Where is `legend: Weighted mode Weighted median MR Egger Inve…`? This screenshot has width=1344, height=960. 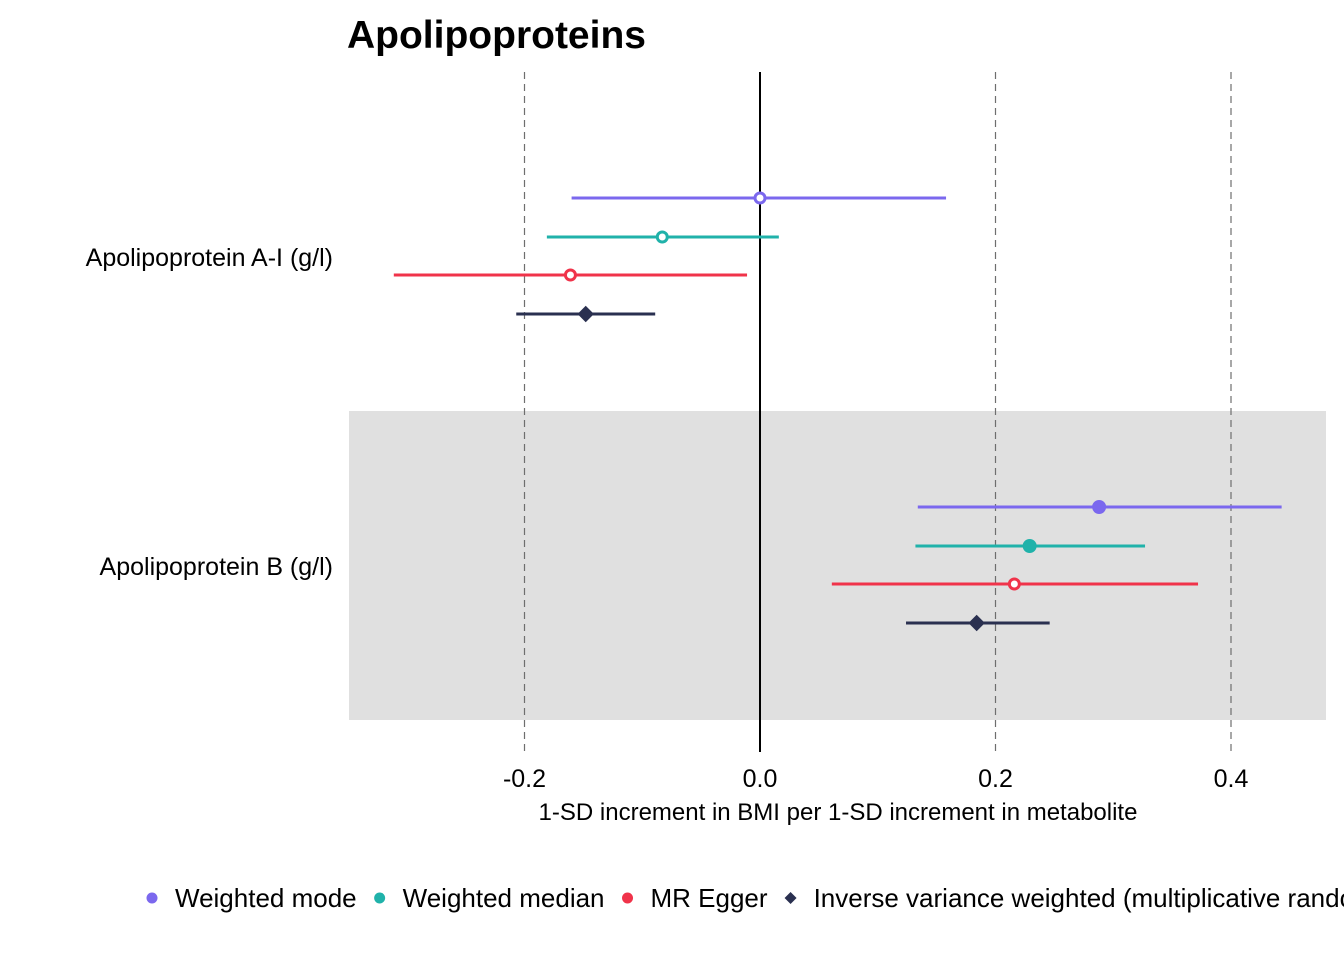 legend: Weighted mode Weighted median MR Egger Inve… is located at coordinates (745, 898).